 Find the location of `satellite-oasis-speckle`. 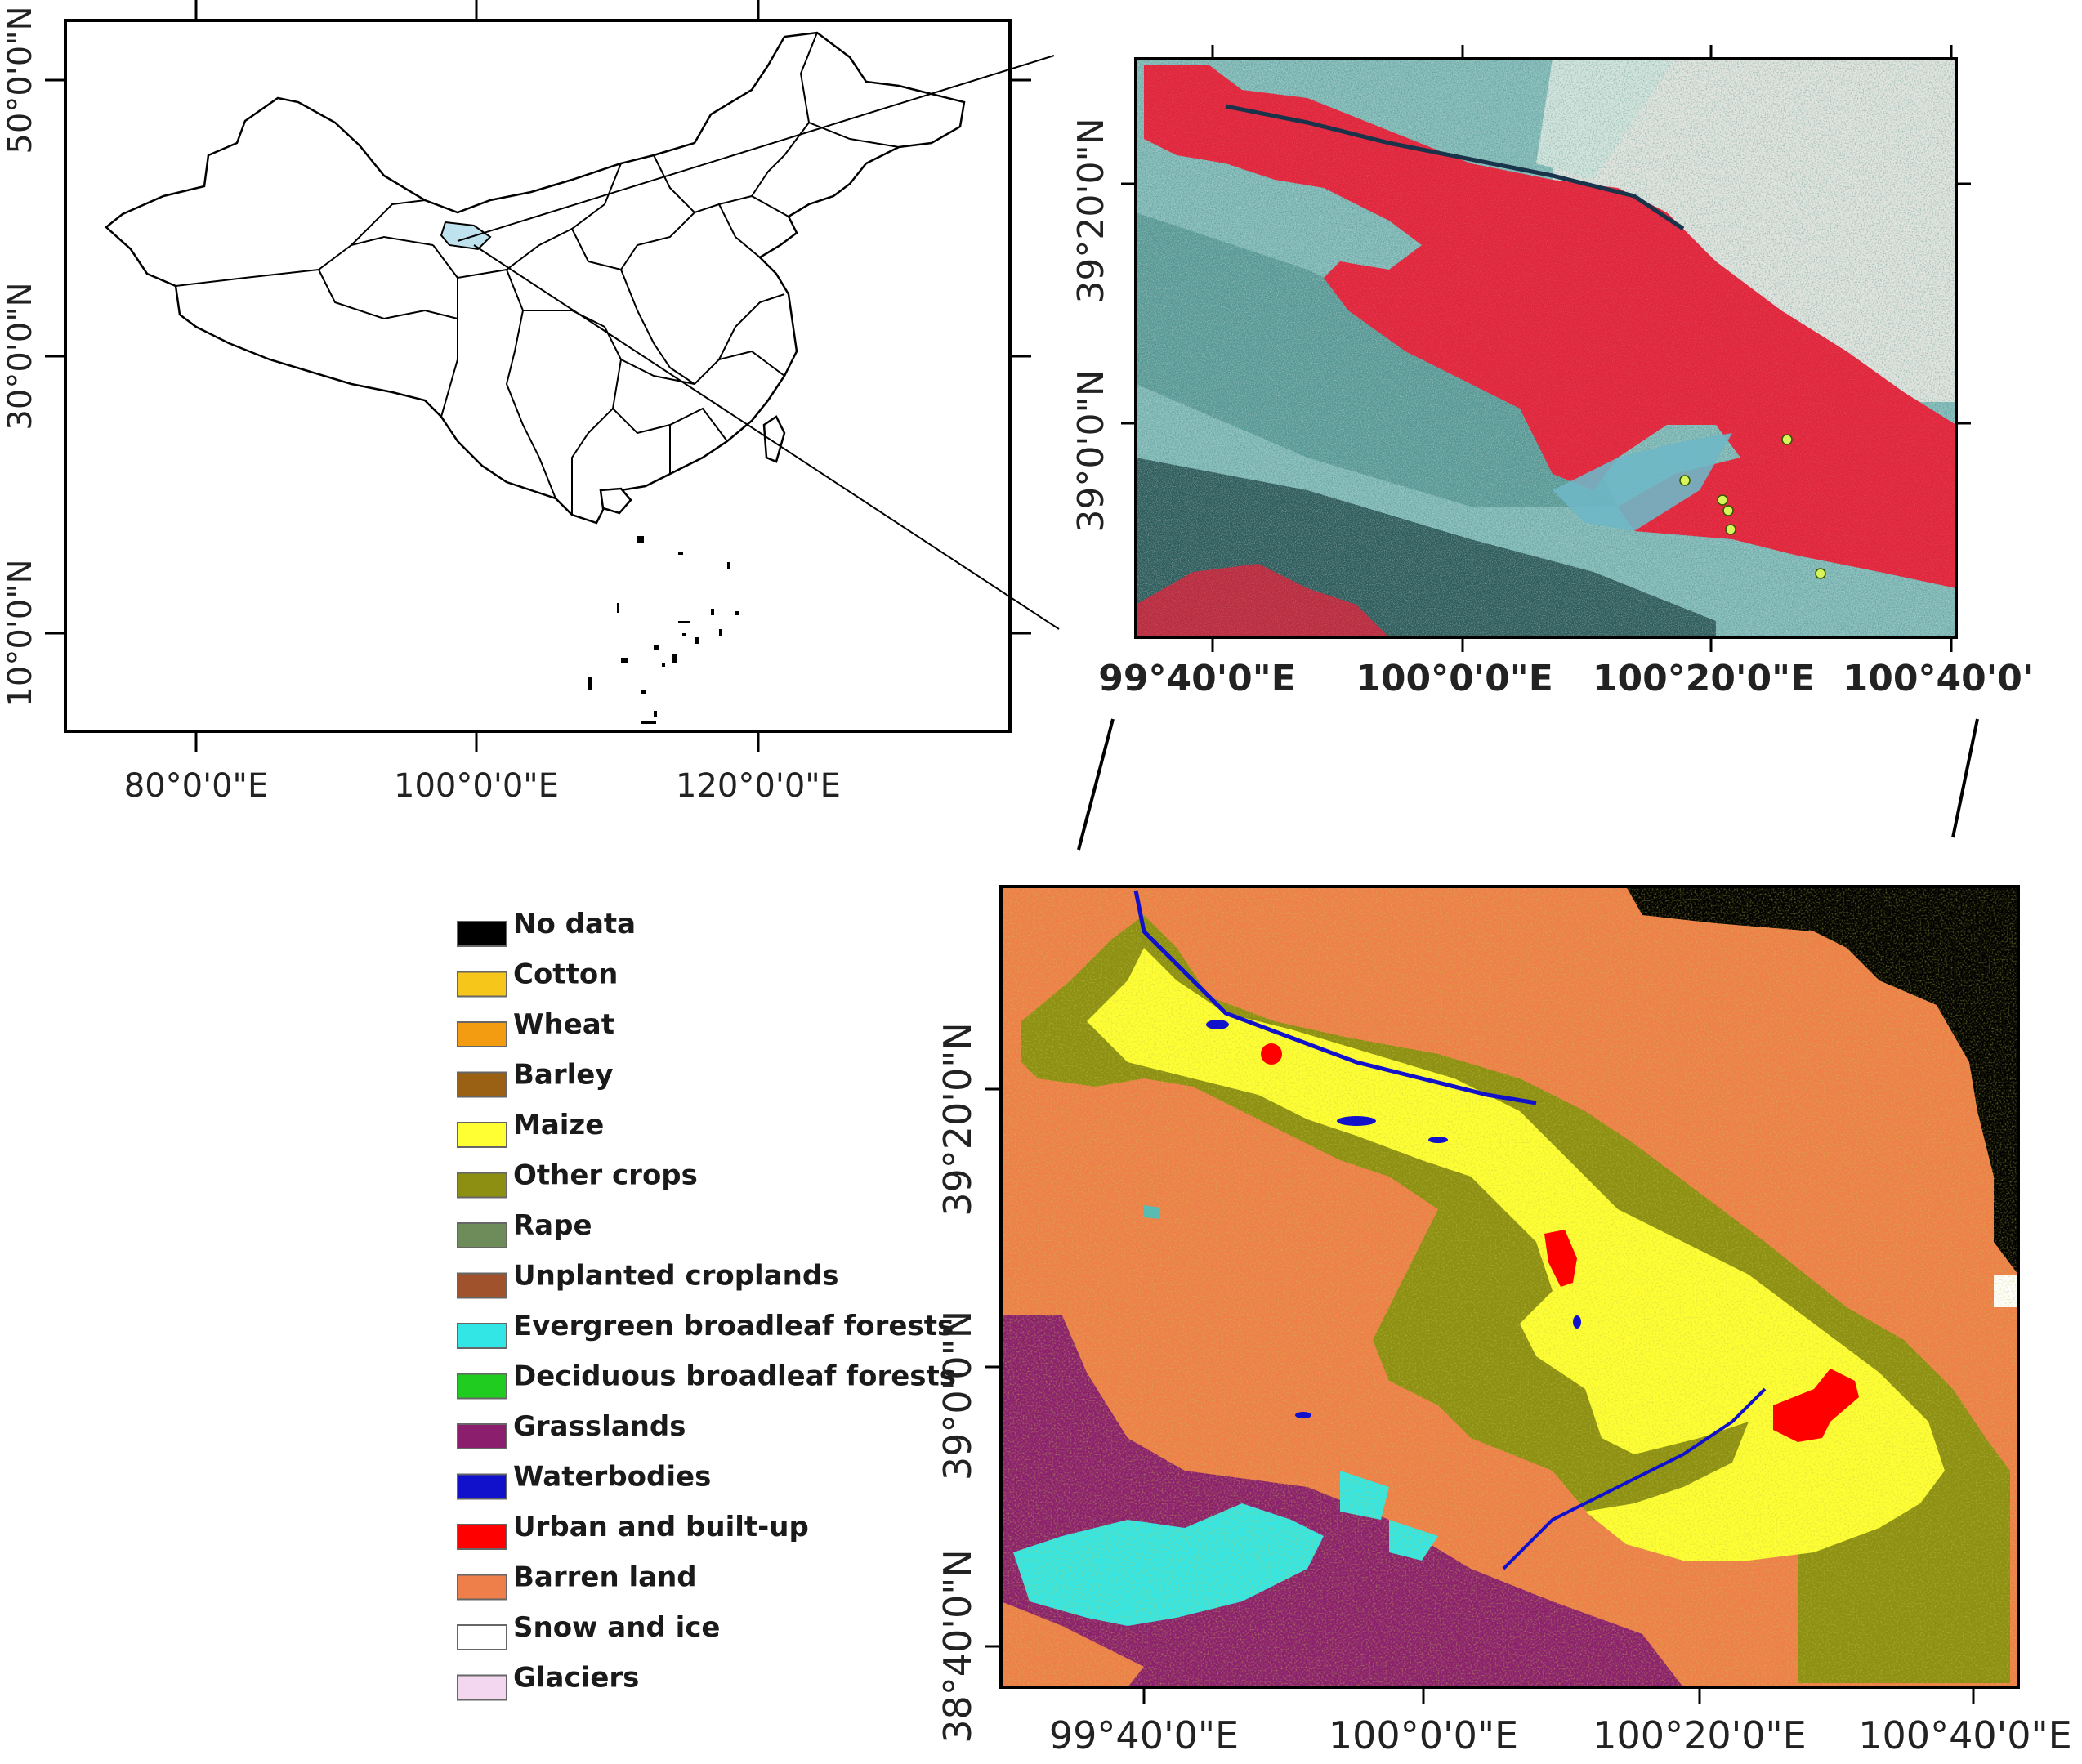

satellite-oasis-speckle is located at coordinates (1546, 348).